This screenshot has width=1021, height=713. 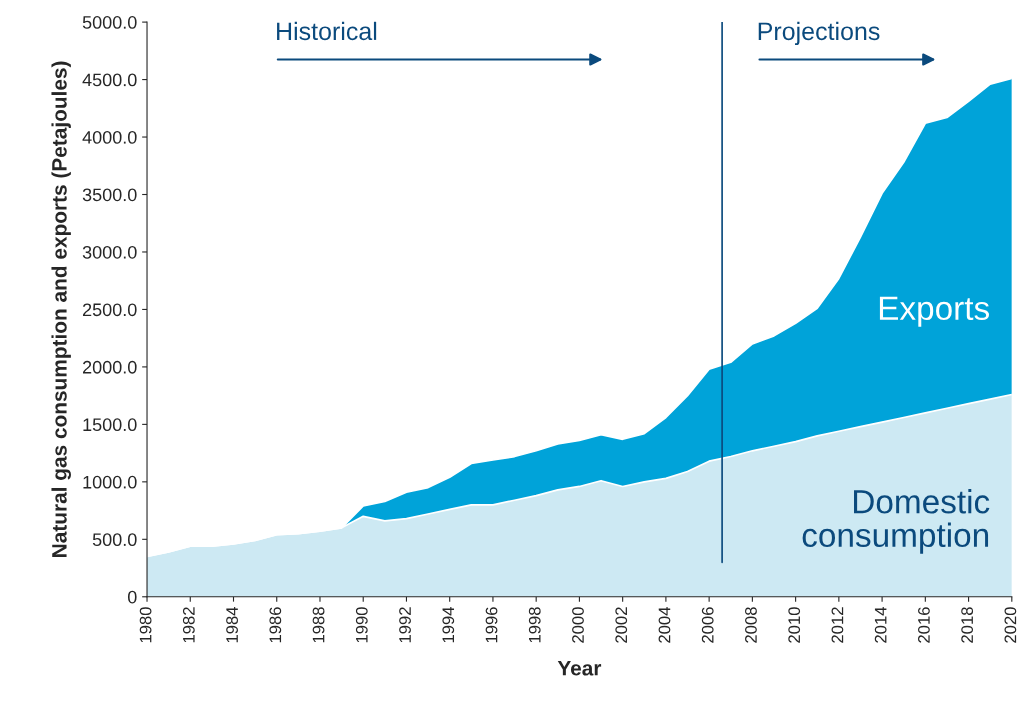 I want to click on y-tick-label: 4500.0, so click(x=109, y=80).